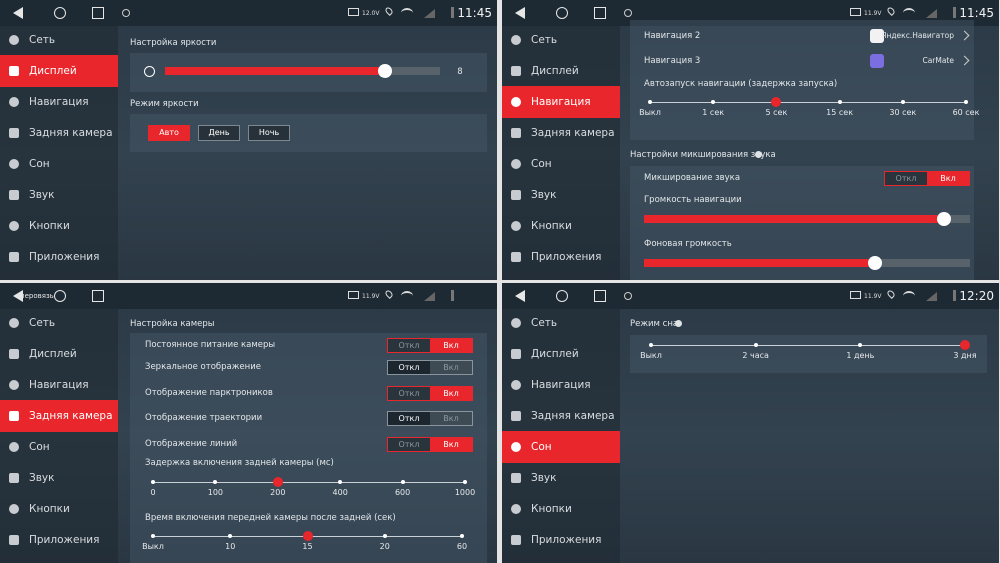 This screenshot has width=1000, height=563. Describe the element at coordinates (219, 133) in the screenshot. I see `mode-button: День` at that location.